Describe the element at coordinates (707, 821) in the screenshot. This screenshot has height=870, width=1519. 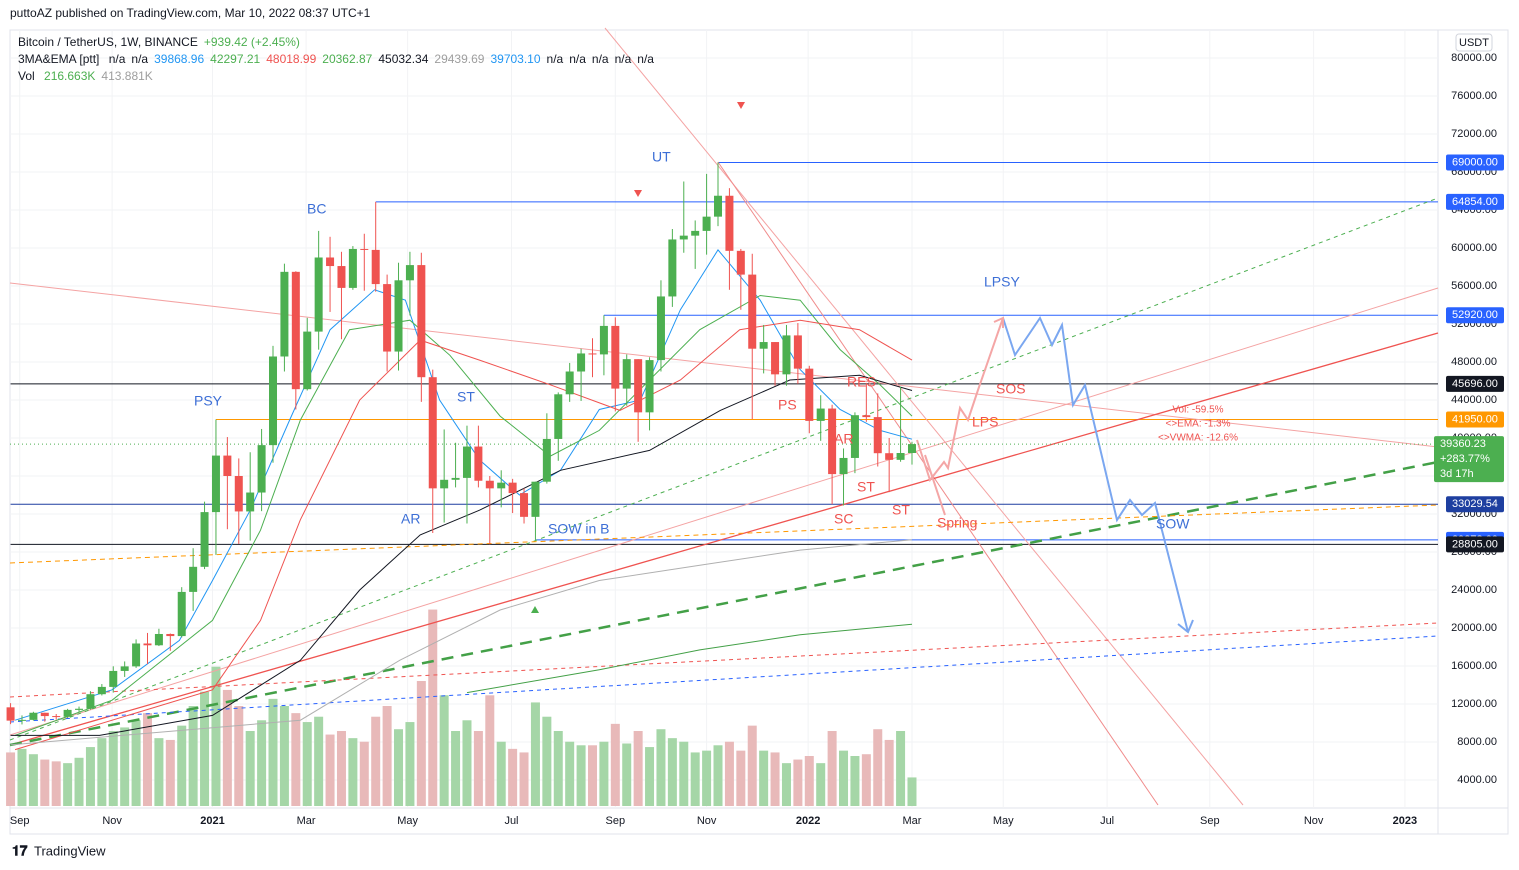
I see `x-tick-label: Nov` at that location.